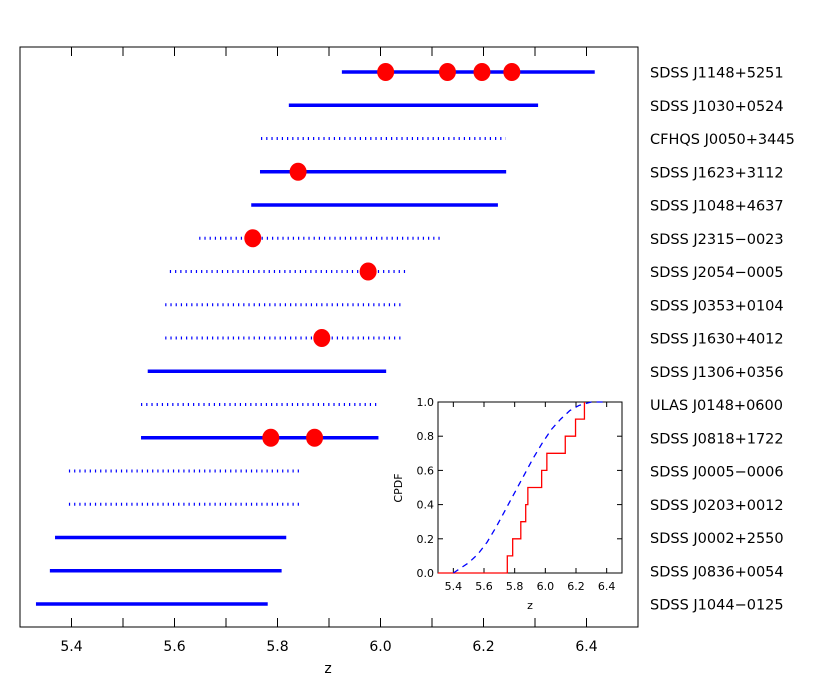  What do you see at coordinates (716, 406) in the screenshot?
I see `quasar-label: ULAS J0148+0600` at bounding box center [716, 406].